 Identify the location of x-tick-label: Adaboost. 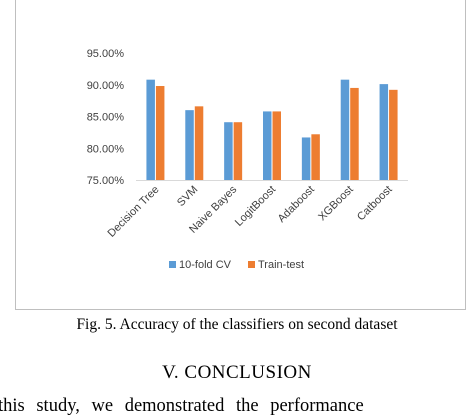
(296, 204).